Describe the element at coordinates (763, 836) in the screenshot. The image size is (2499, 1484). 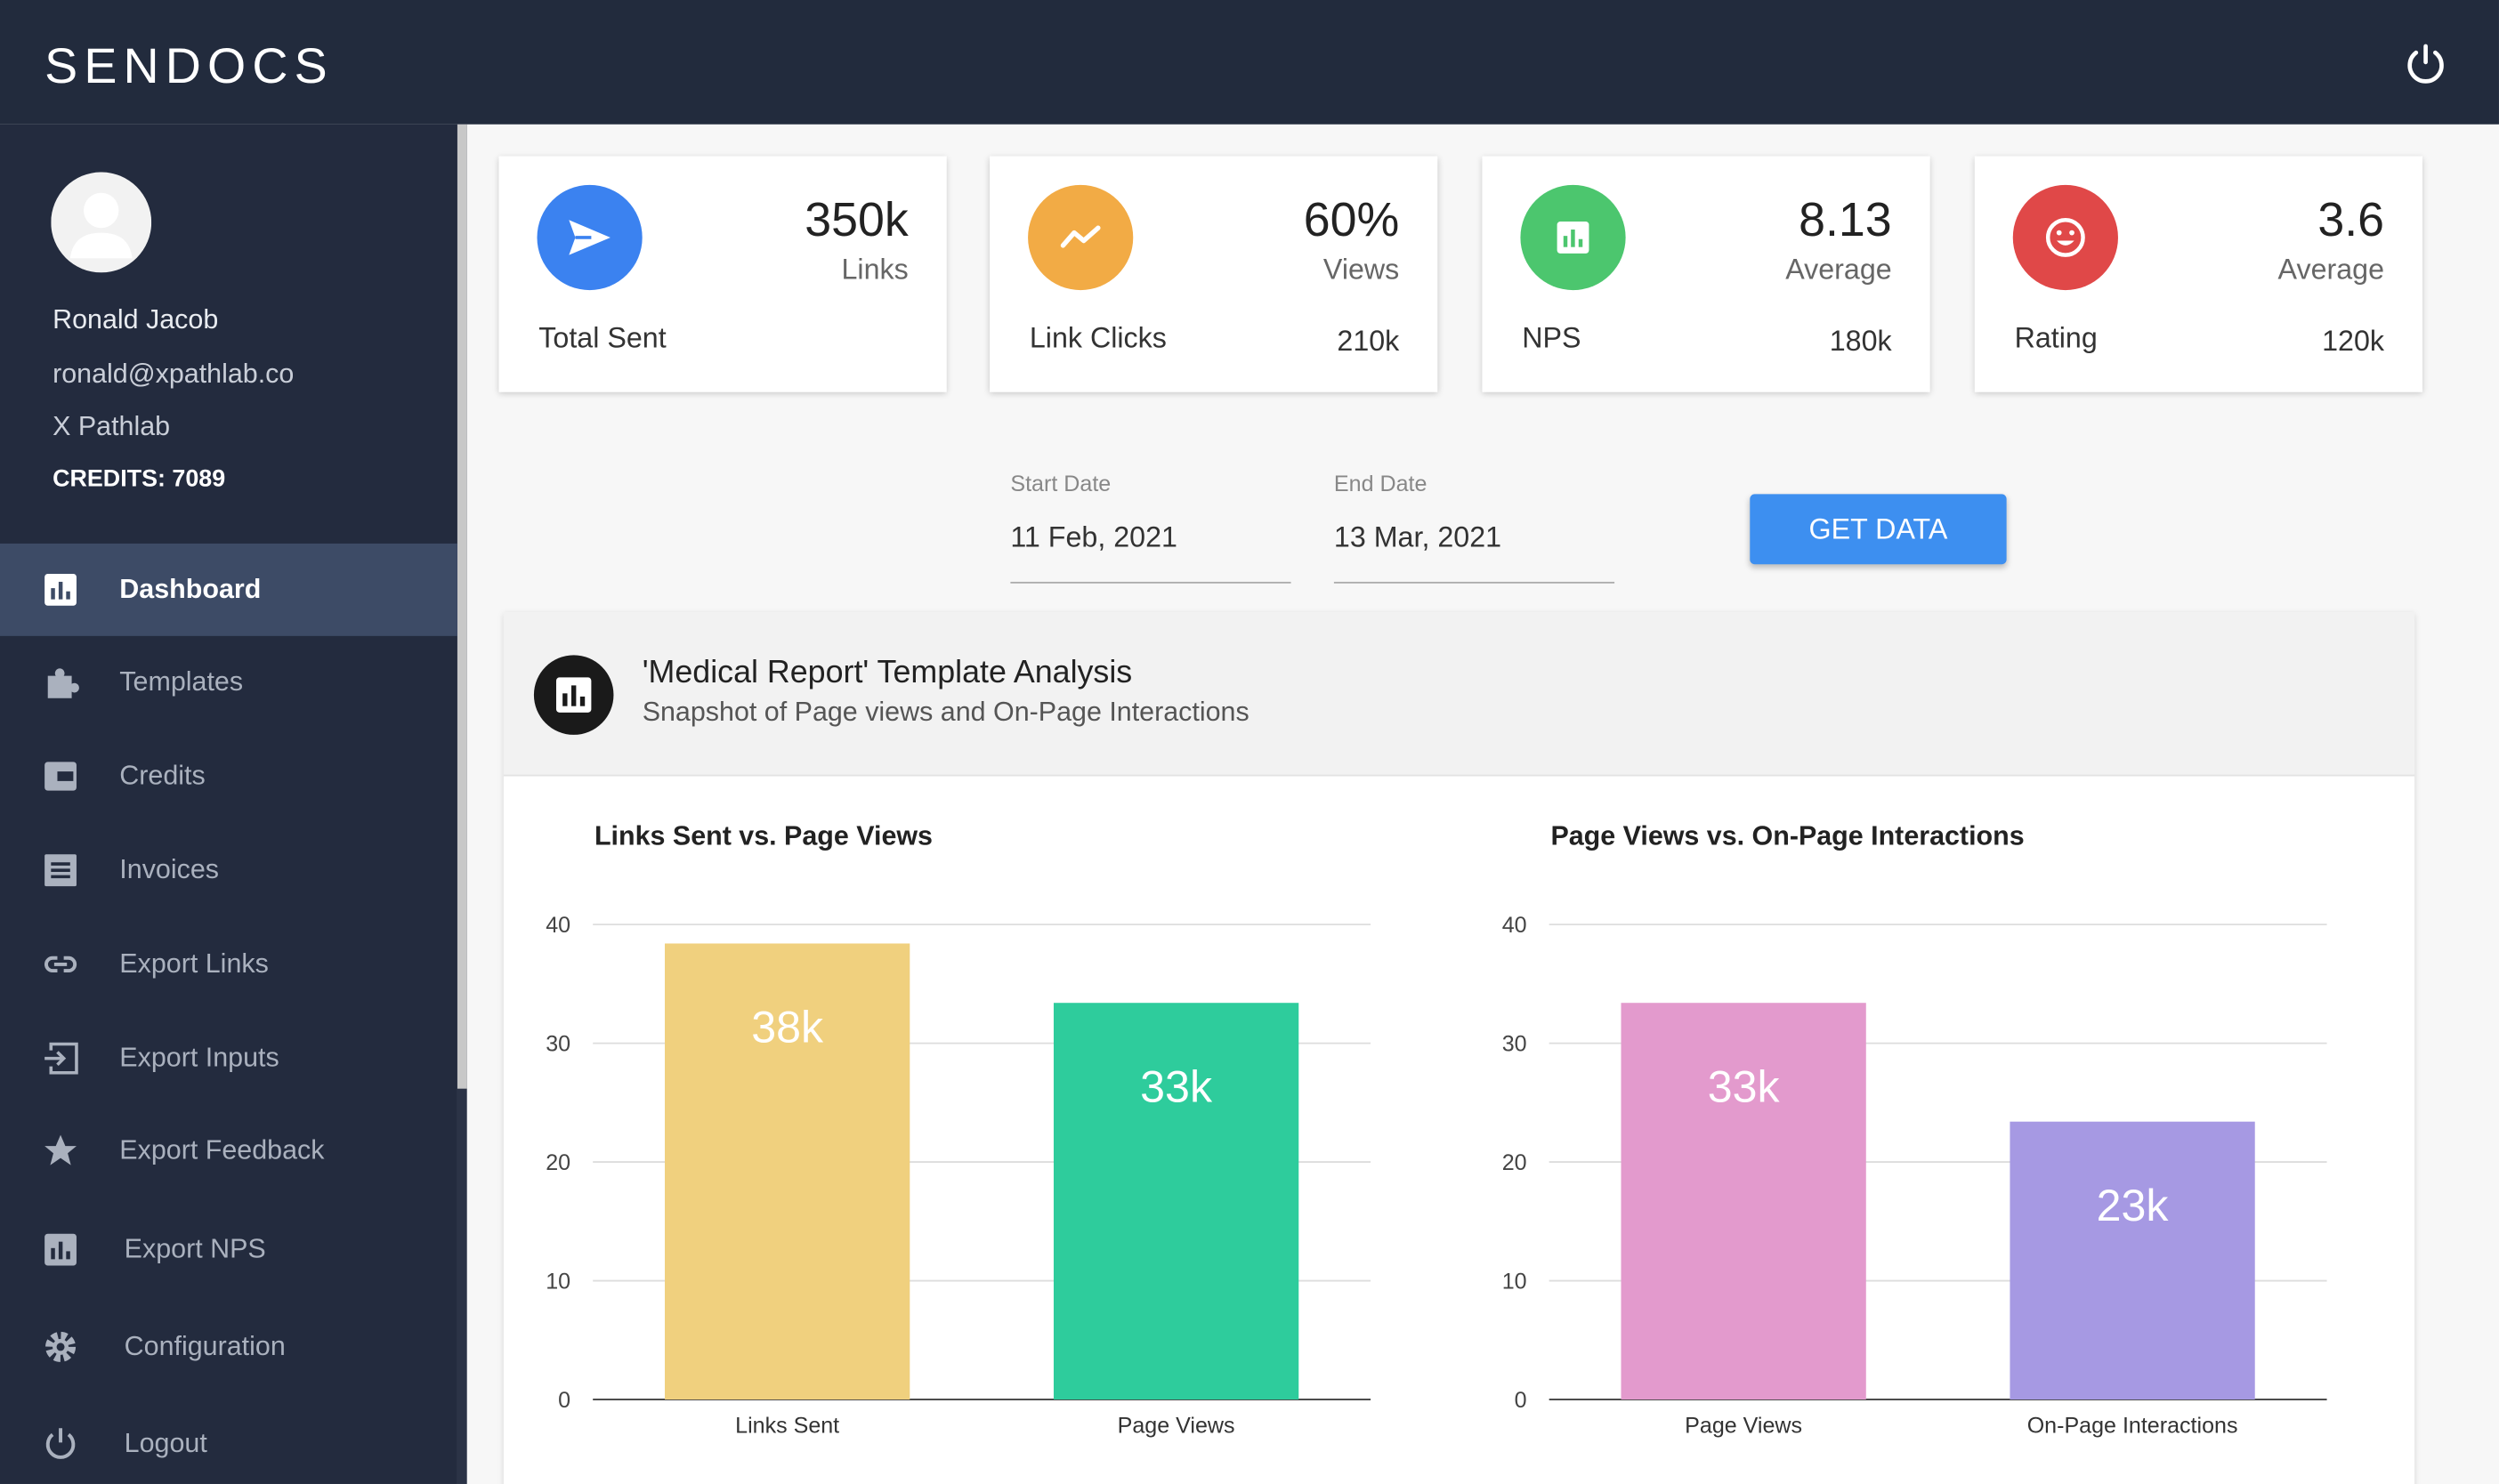
I see `chart-title: Links Sent vs. Page Views` at that location.